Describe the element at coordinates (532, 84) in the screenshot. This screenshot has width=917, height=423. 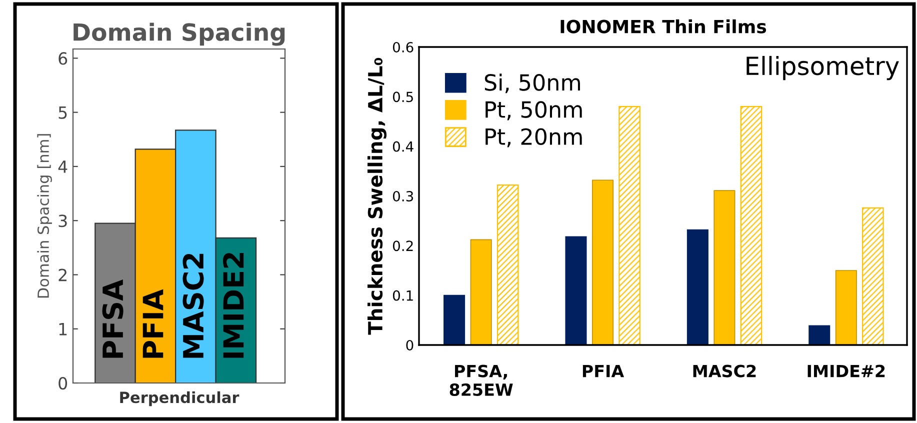
I see `legend-label: Si, 50nm` at that location.